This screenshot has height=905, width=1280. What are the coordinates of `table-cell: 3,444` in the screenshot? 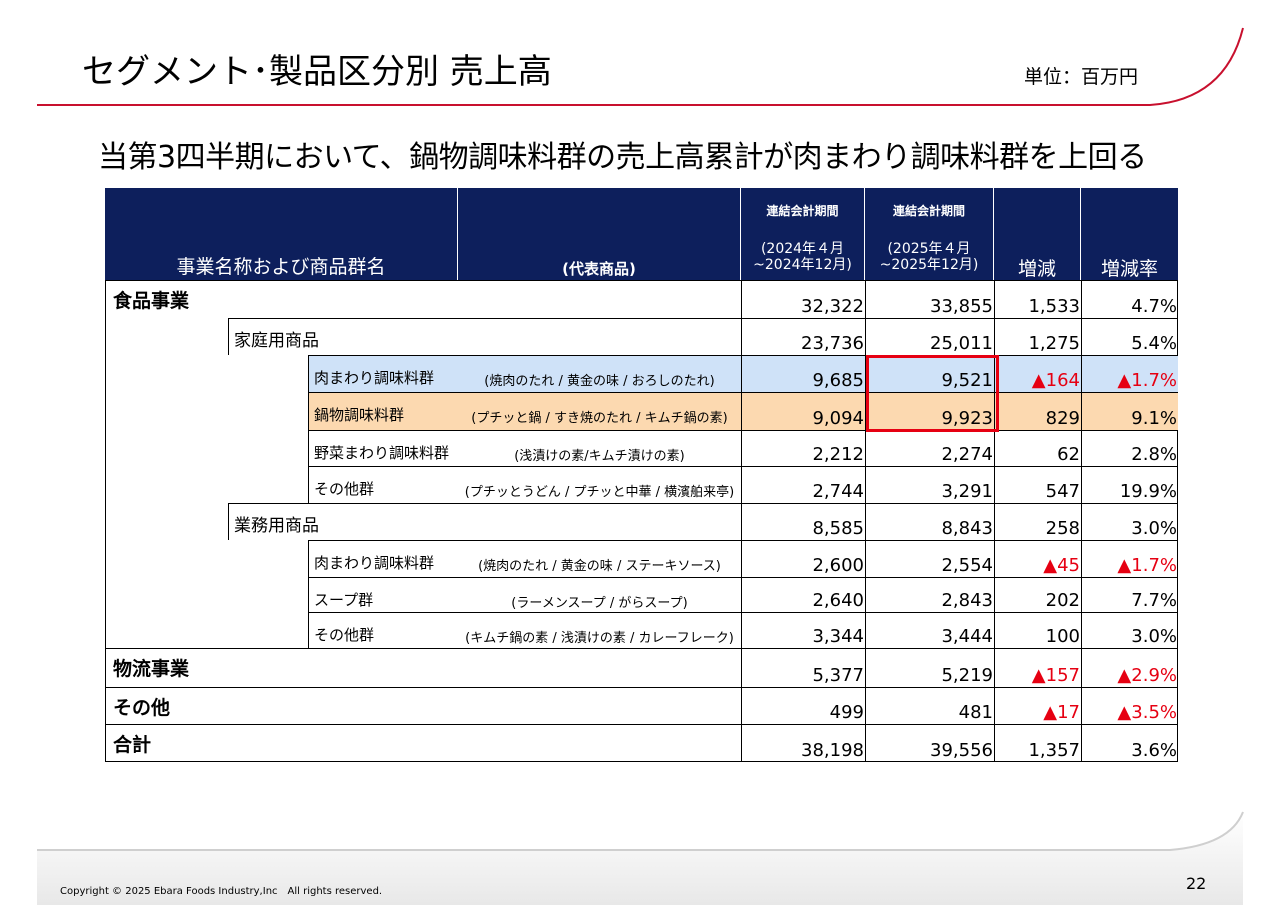 It's located at (929, 630).